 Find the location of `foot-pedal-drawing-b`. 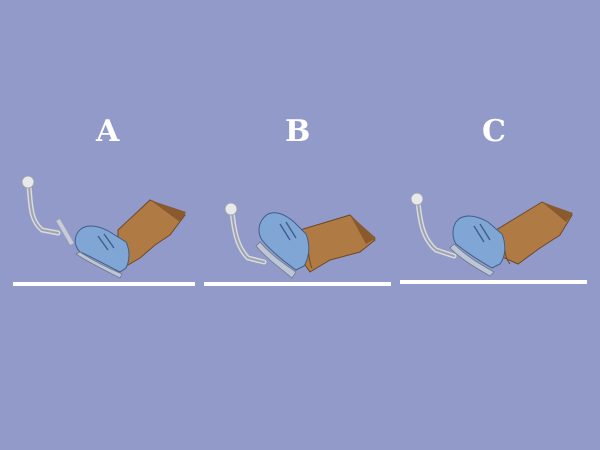

foot-pedal-drawing-b is located at coordinates (297, 244).